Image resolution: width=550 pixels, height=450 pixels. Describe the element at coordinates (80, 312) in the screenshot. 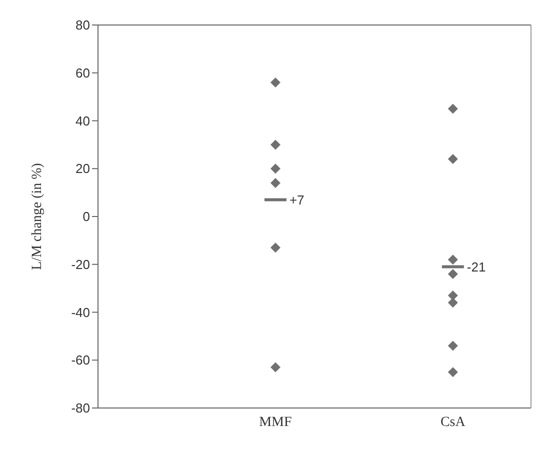

I see `y-tick-label: -40` at that location.